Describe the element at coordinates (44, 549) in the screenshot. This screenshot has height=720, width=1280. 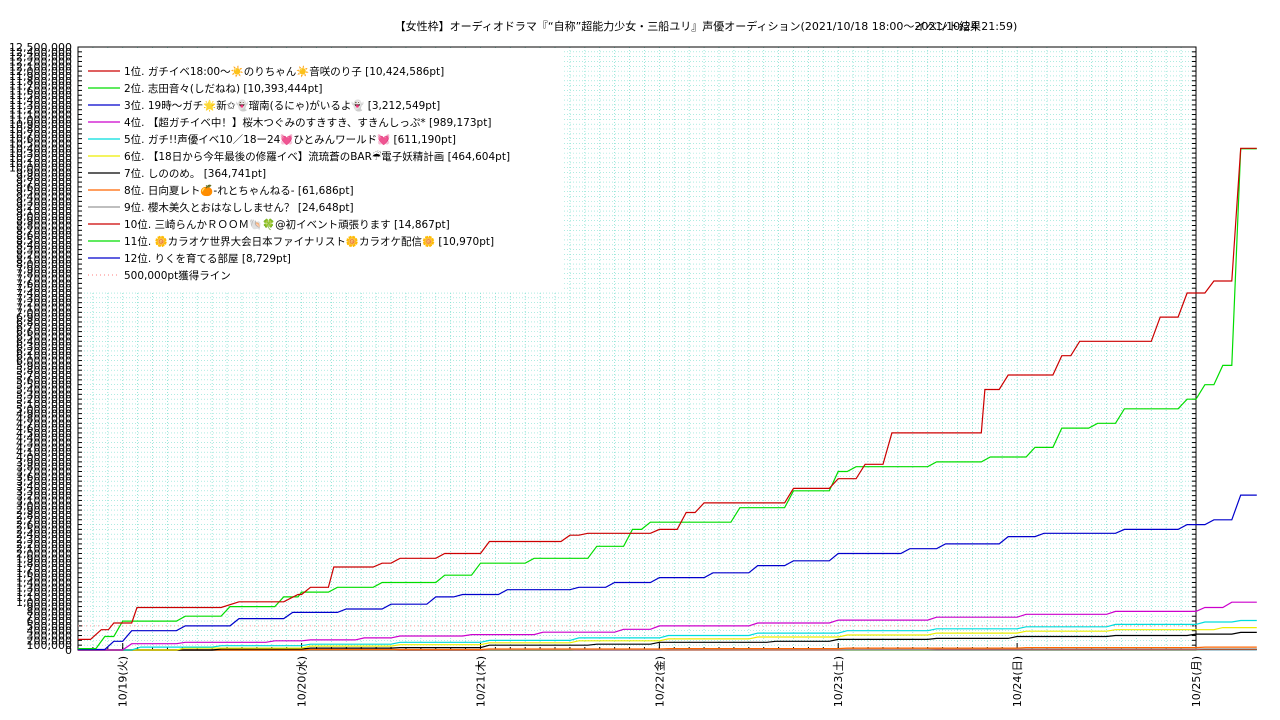
I see `y-tick-label: 2,100,000` at that location.